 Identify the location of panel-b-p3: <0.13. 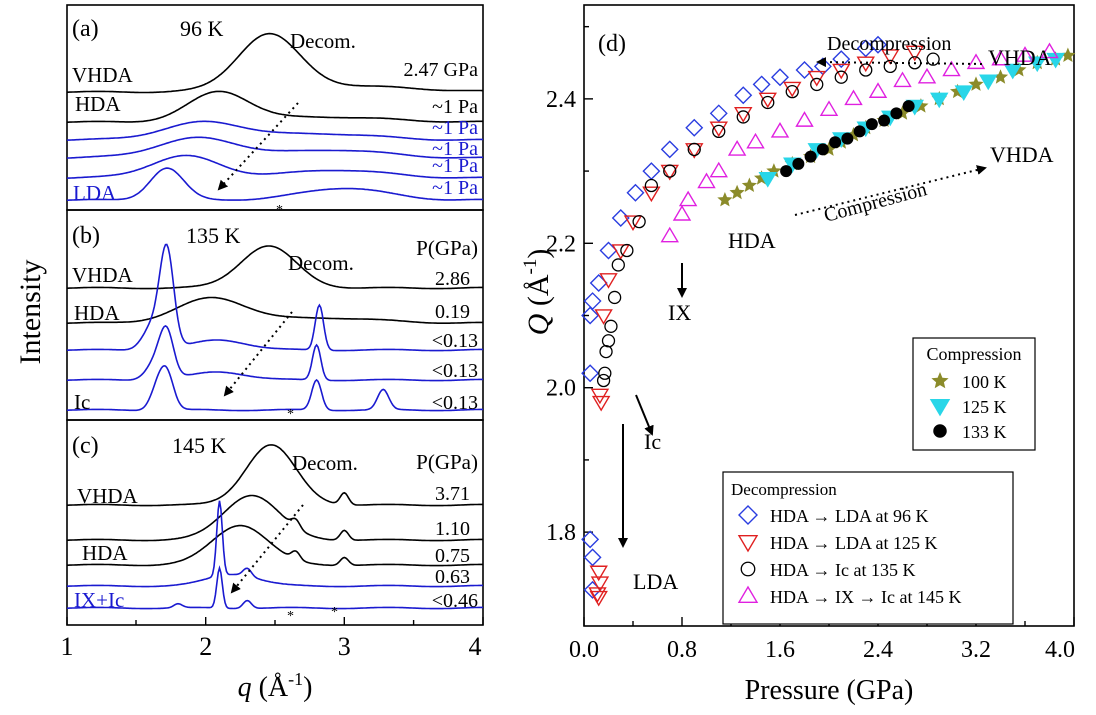
(455, 341).